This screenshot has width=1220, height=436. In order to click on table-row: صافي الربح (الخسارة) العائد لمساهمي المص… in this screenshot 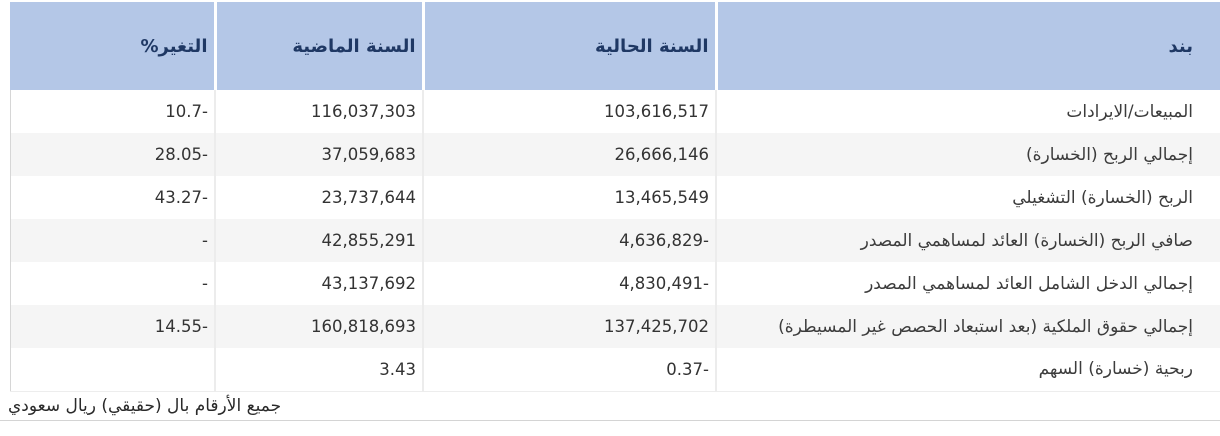, I will do `click(614, 240)`.